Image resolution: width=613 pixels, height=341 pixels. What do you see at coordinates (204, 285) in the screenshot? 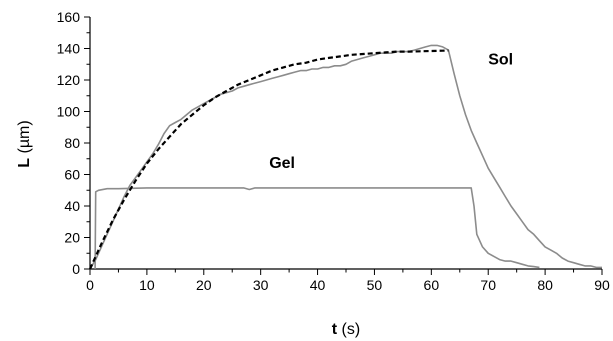
I see `x-tick-label: 20` at bounding box center [204, 285].